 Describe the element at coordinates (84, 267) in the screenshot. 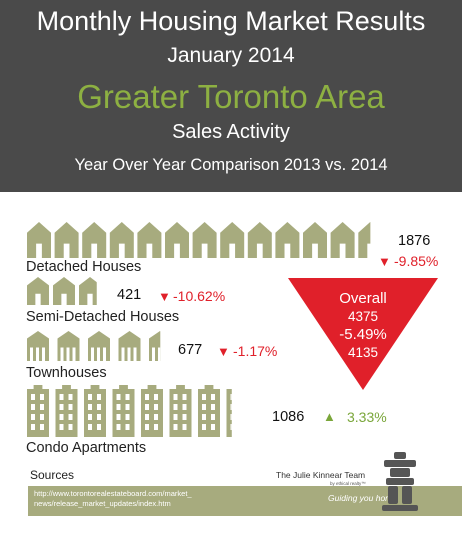

I see `category-label-detached: Detached Houses` at that location.